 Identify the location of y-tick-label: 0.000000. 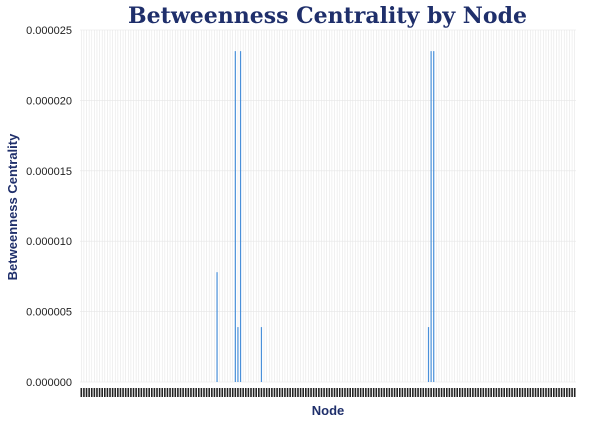
(49, 383).